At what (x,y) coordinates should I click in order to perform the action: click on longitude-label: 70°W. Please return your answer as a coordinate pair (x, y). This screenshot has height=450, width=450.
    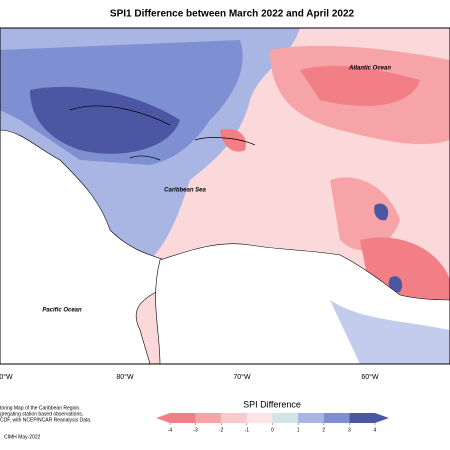
    Looking at the image, I should click on (242, 377).